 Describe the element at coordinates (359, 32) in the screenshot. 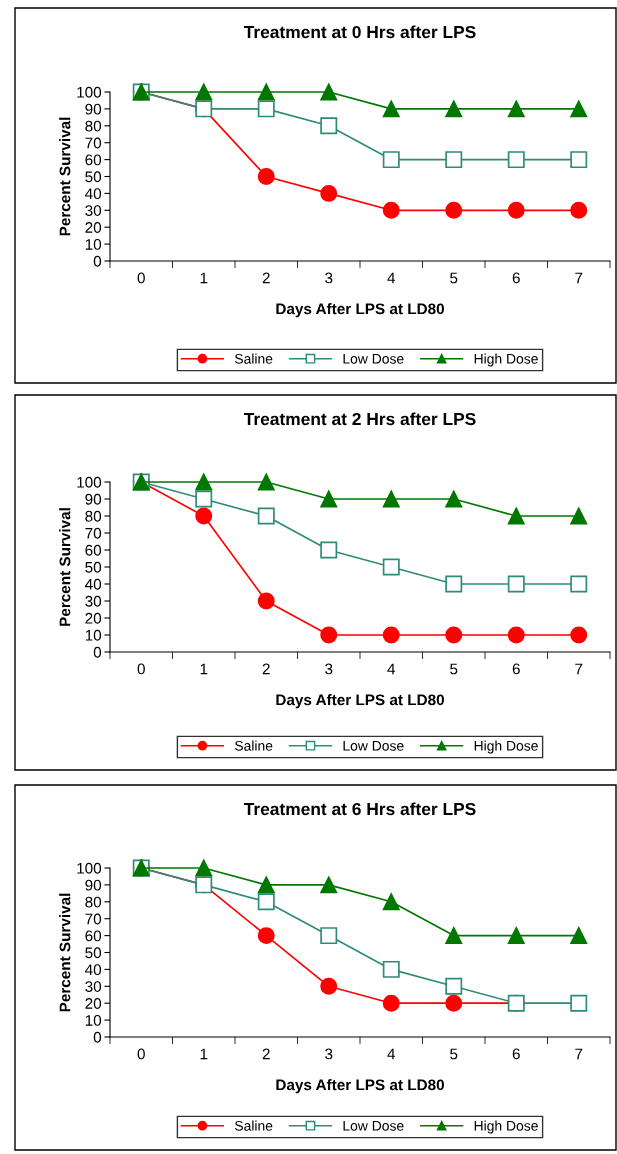

I see `chart-title: Treatment at 0 Hrs after LPS` at that location.